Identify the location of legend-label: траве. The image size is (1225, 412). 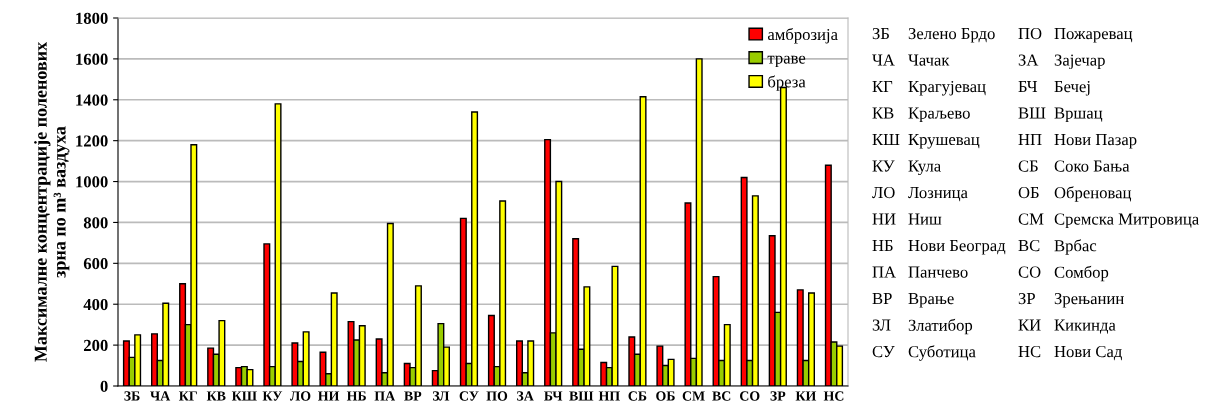
(786, 61).